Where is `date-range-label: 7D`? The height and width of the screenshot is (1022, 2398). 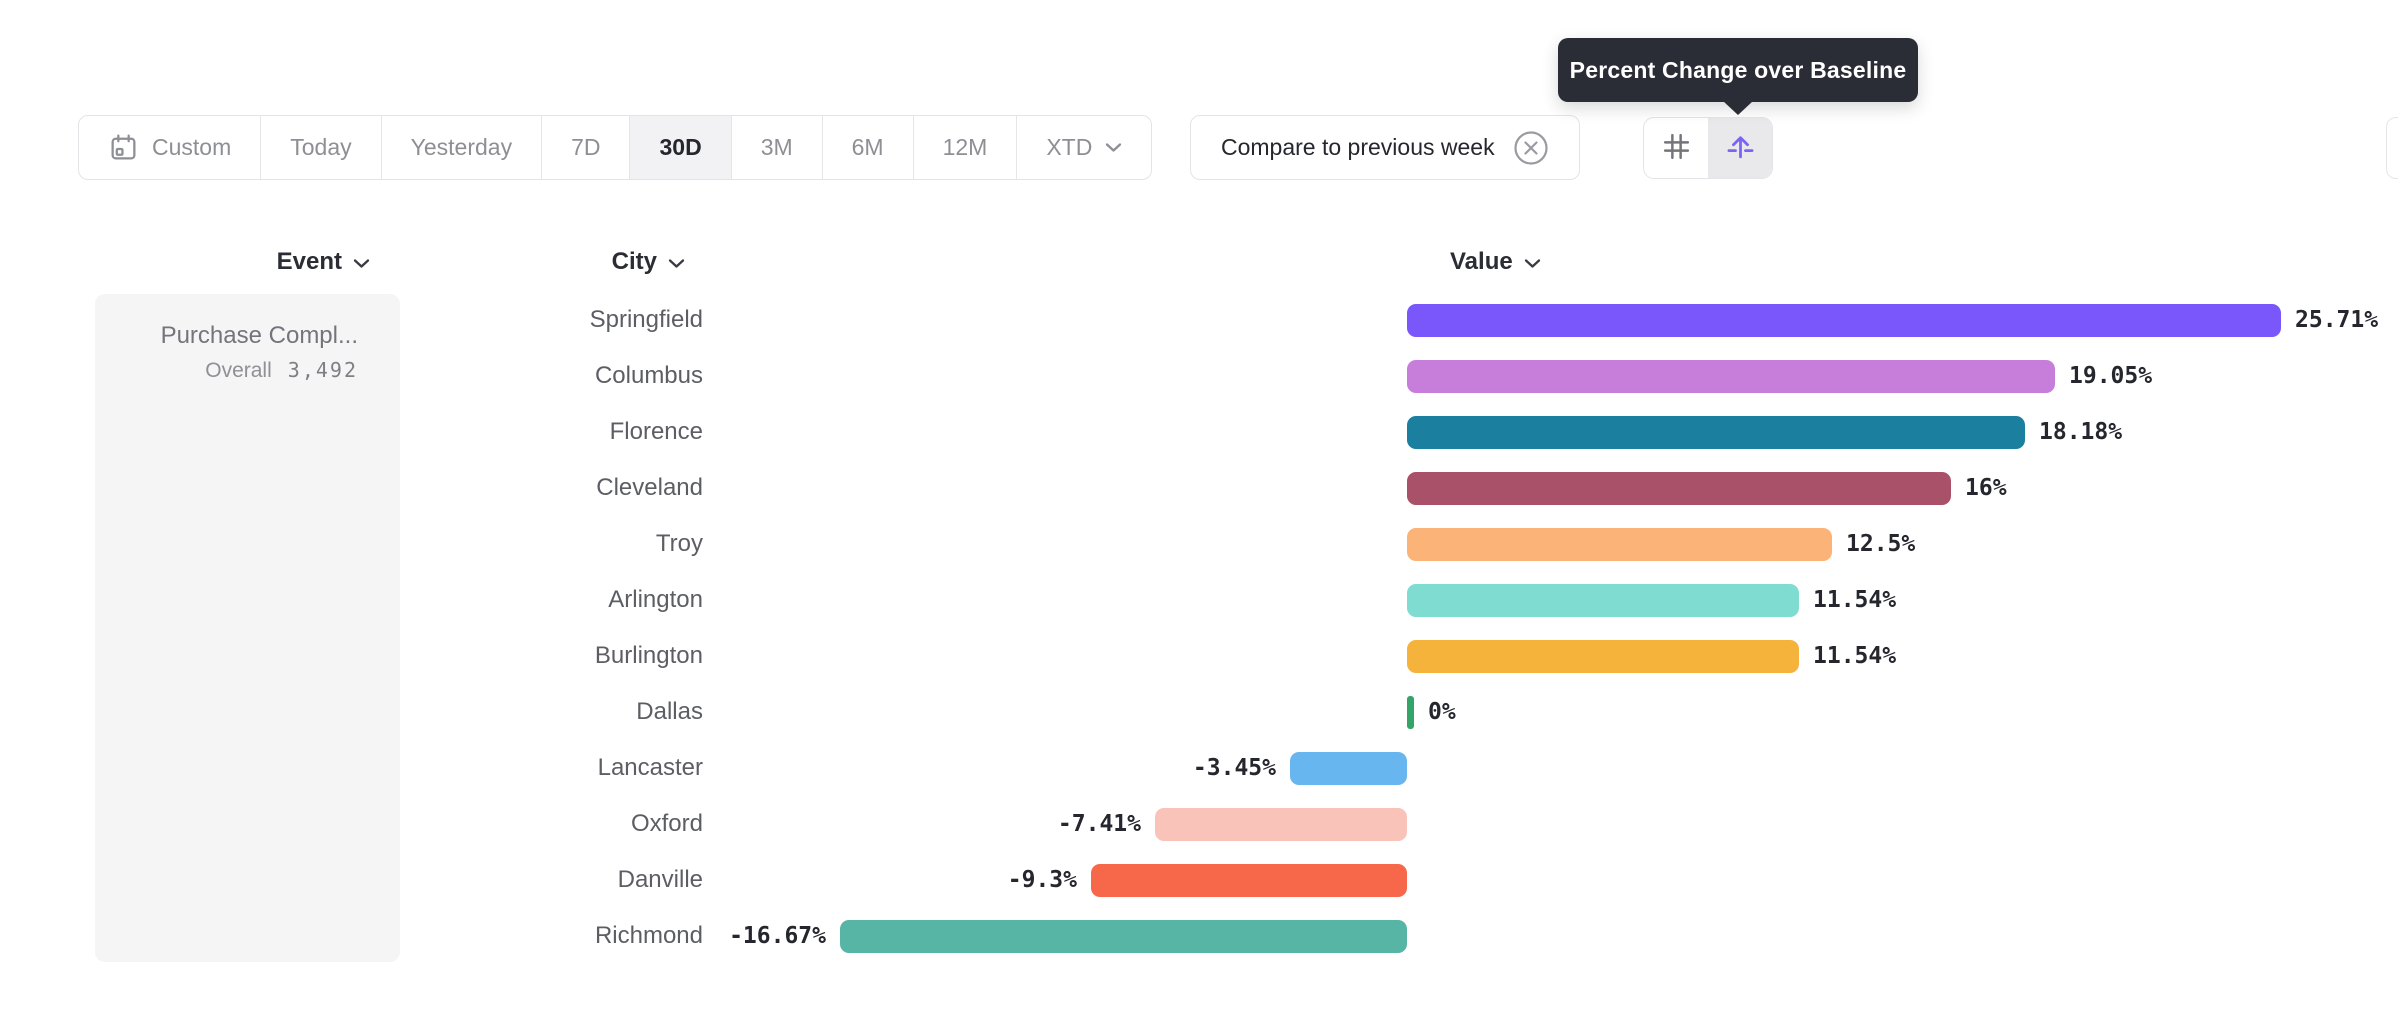 date-range-label: 7D is located at coordinates (586, 147).